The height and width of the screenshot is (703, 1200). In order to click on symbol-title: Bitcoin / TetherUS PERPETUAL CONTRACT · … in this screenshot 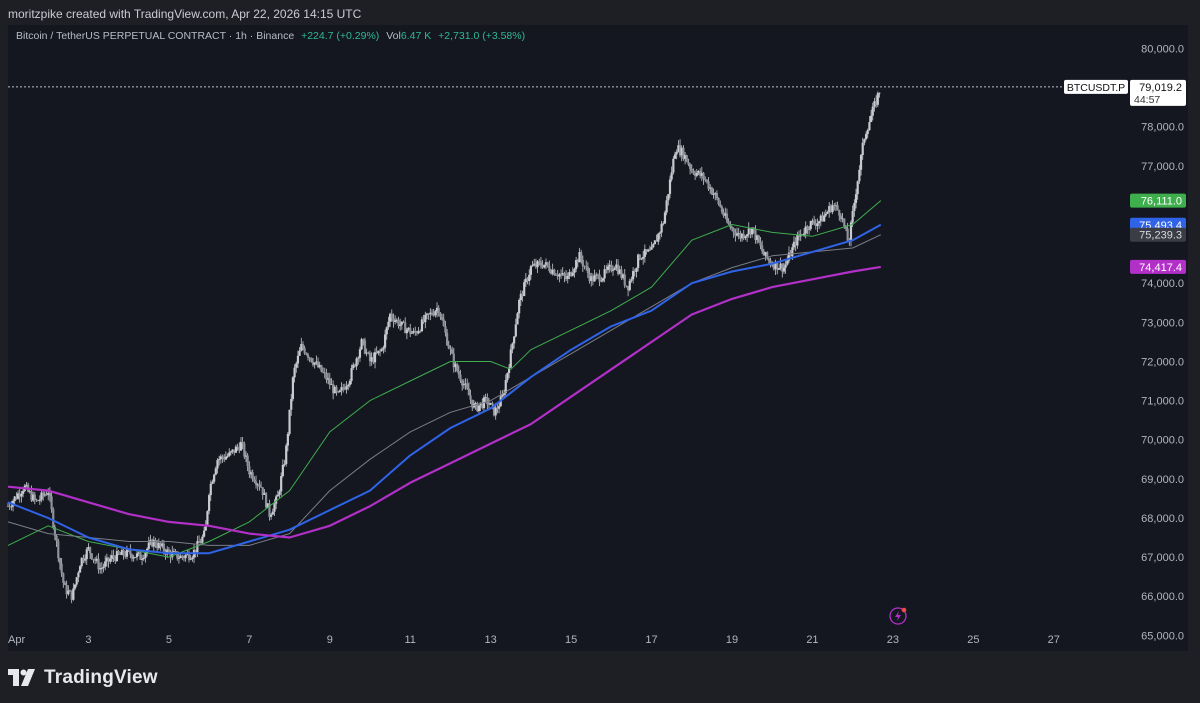, I will do `click(155, 36)`.